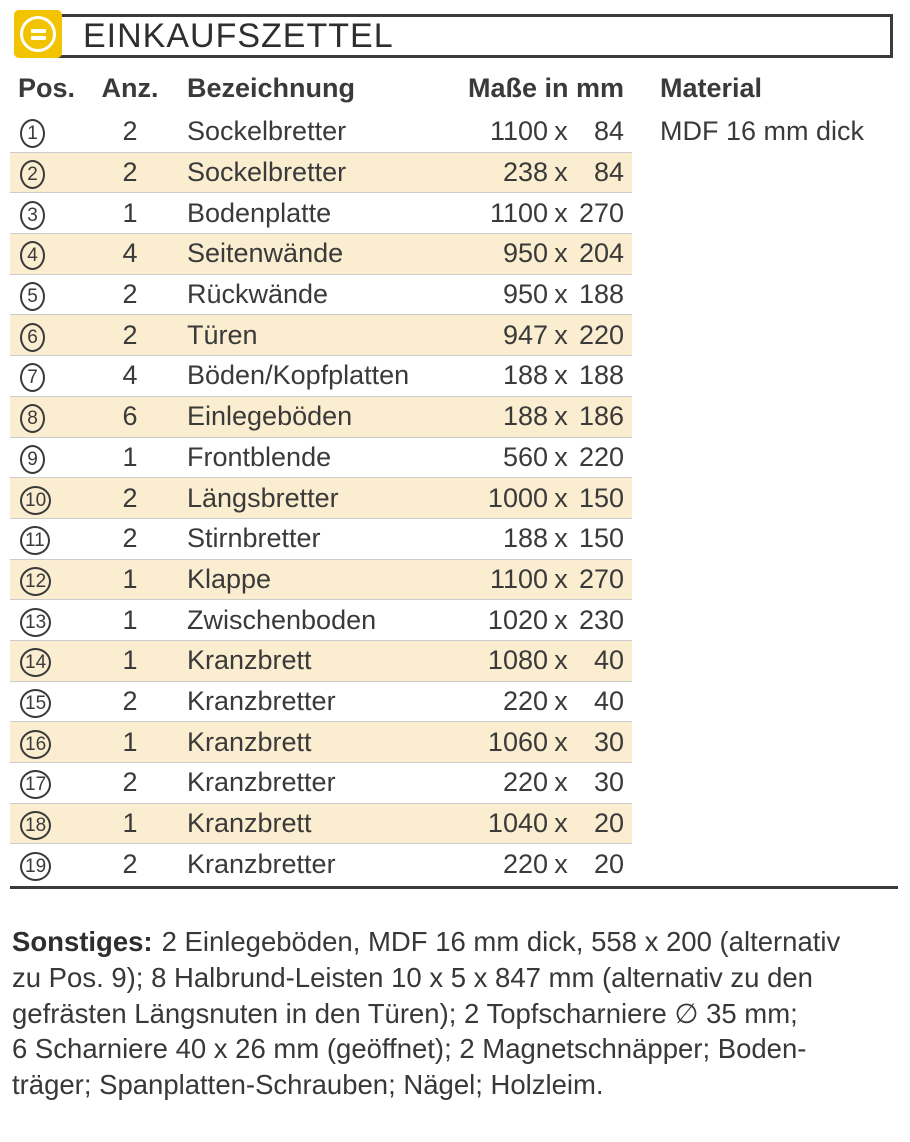 This screenshot has height=1142, width=910. I want to click on pos-cell: 17, so click(52, 783).